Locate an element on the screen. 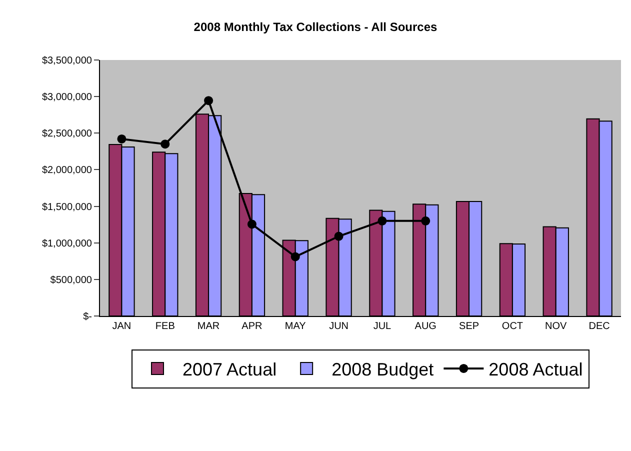  x-tick-label: OCT is located at coordinates (513, 326).